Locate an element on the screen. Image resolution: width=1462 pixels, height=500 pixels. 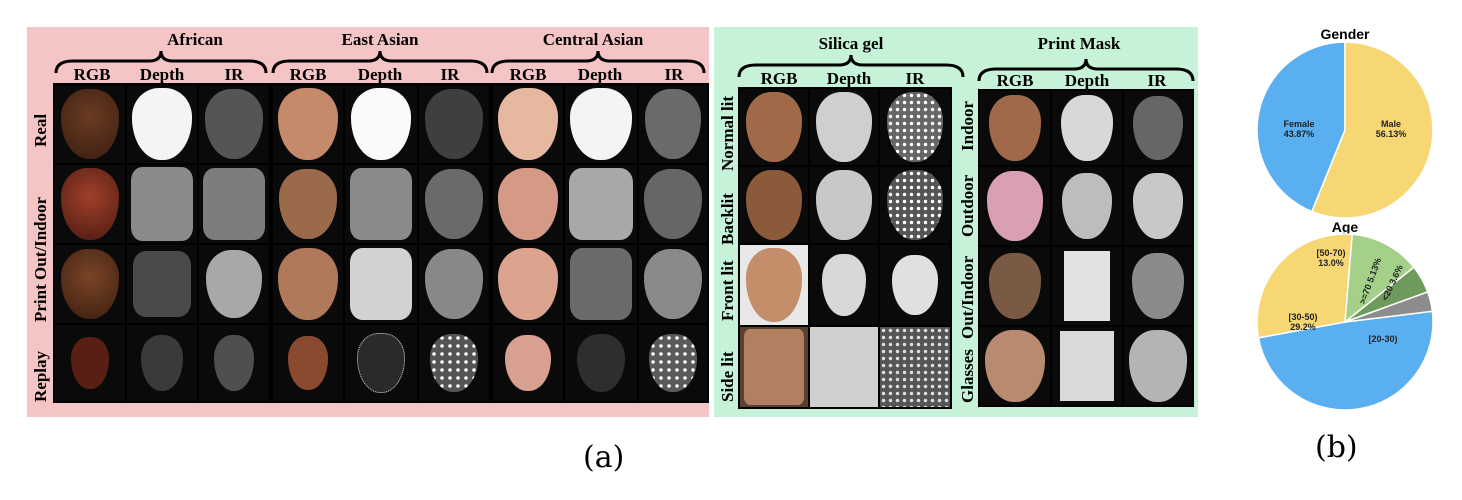
row-label-normal-lit: Normal lit is located at coordinates (727, 133).